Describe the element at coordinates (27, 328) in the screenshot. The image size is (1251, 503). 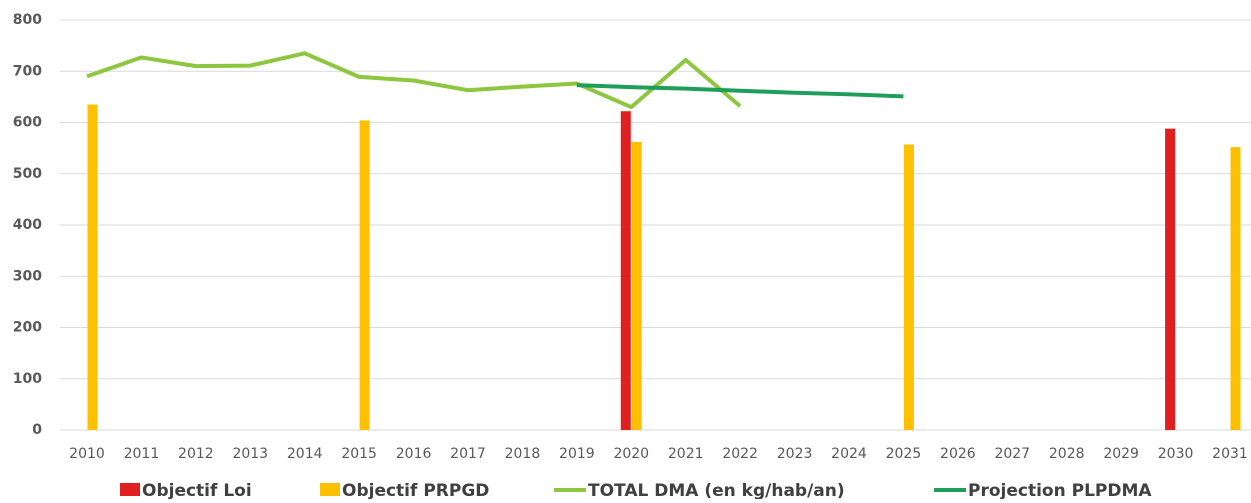
I see `y-tick-label: 200` at that location.